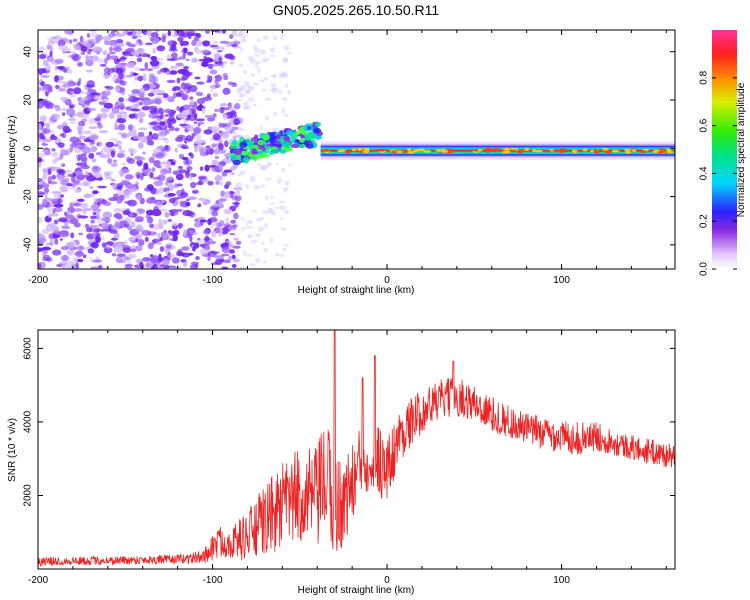 The height and width of the screenshot is (600, 750). I want to click on colorbar-tick-label: 0.8, so click(704, 77).